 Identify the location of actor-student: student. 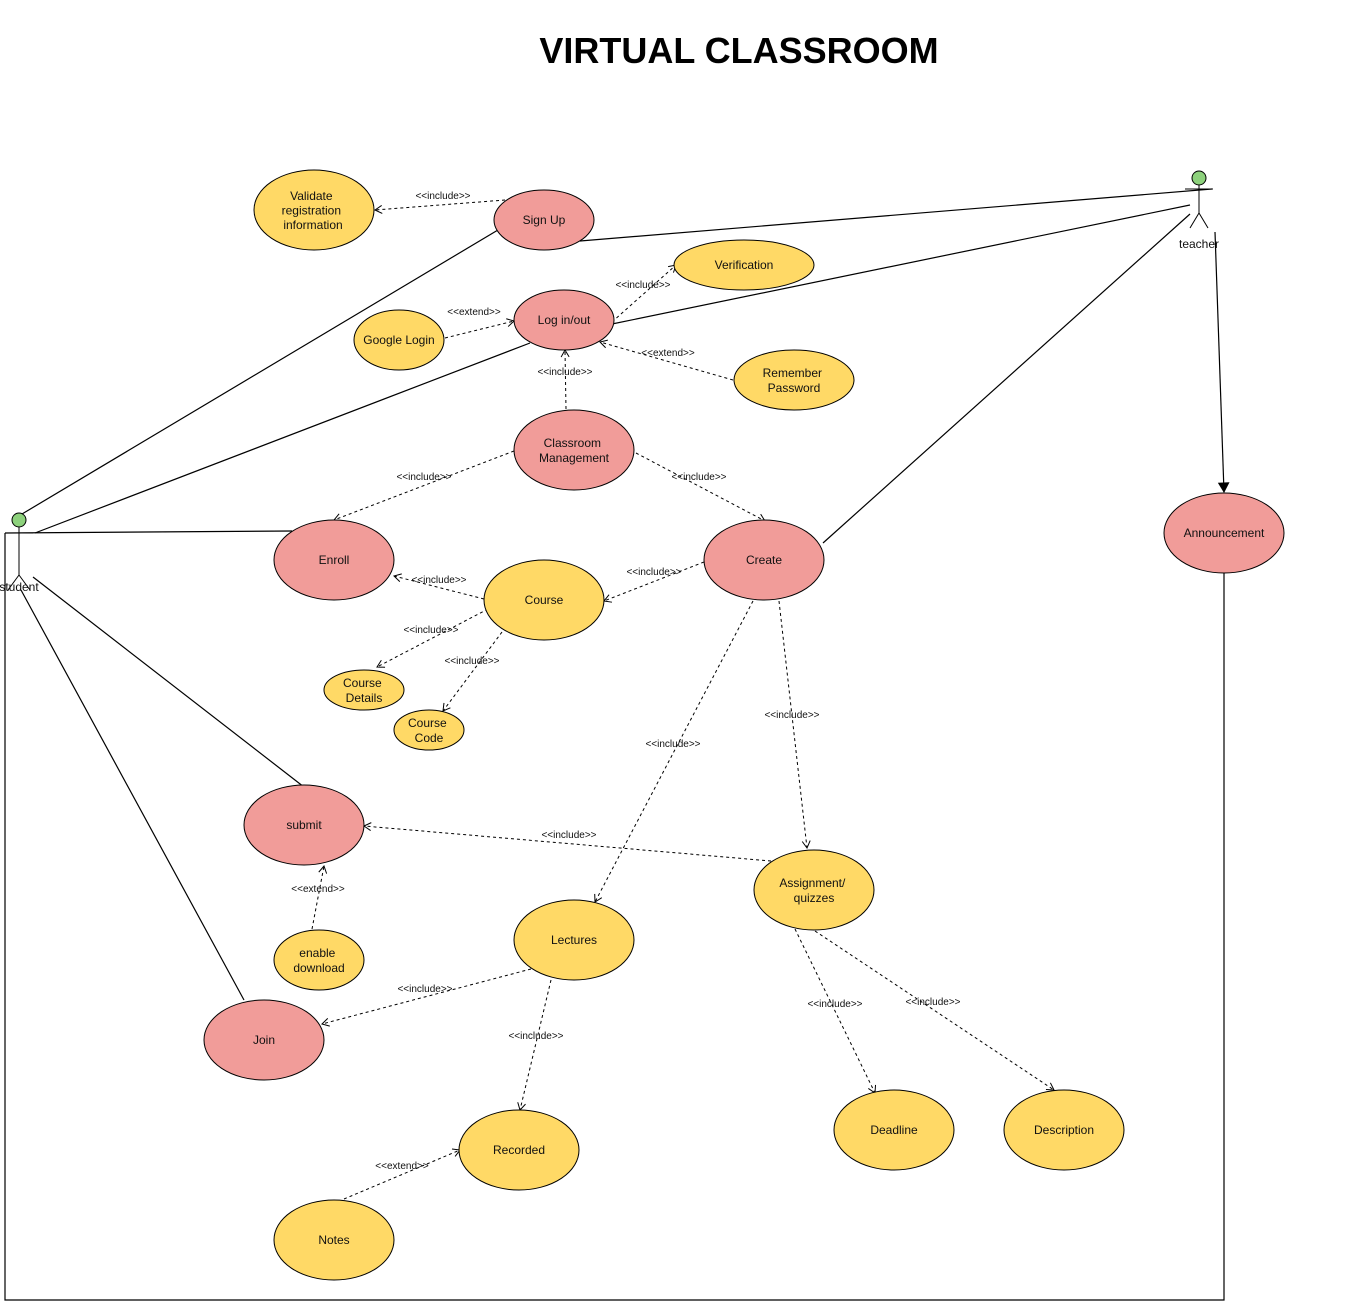
(19, 553).